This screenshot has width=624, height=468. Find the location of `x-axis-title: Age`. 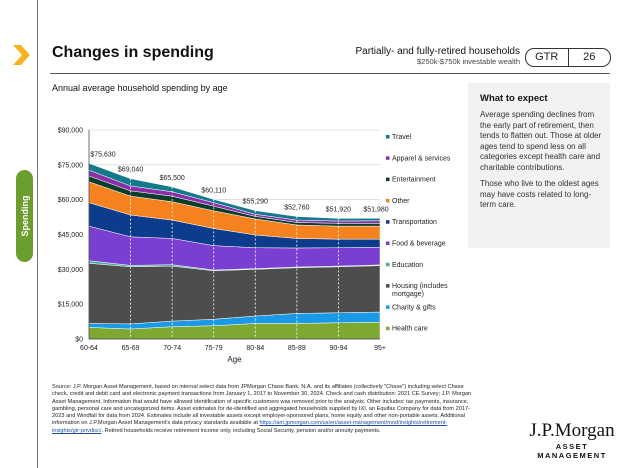

x-axis-title: Age is located at coordinates (234, 359).